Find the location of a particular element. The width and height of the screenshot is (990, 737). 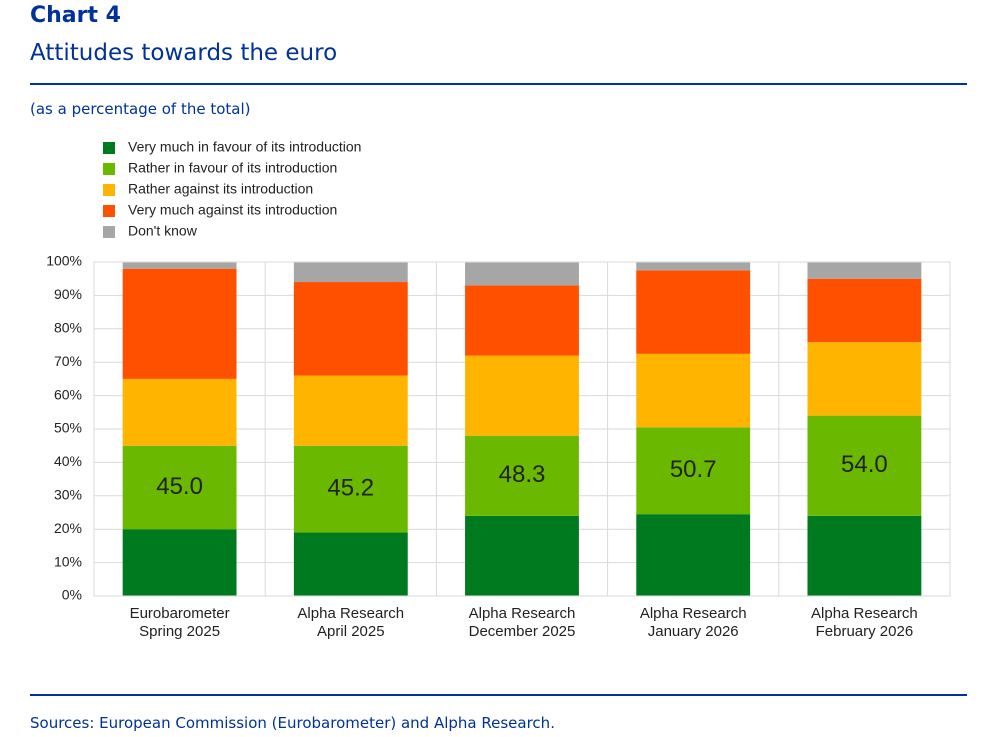

chart-number: Chart 4 is located at coordinates (75, 15).